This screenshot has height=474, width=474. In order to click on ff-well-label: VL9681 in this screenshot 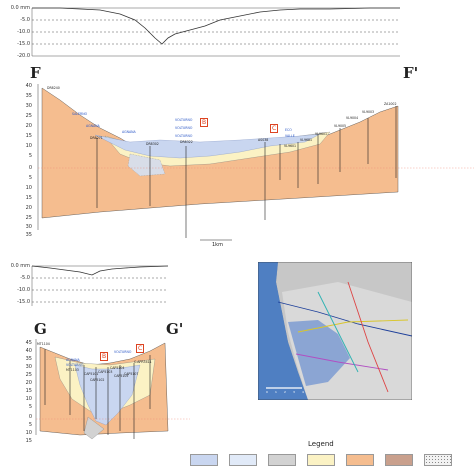, I will do `click(306, 140)`.